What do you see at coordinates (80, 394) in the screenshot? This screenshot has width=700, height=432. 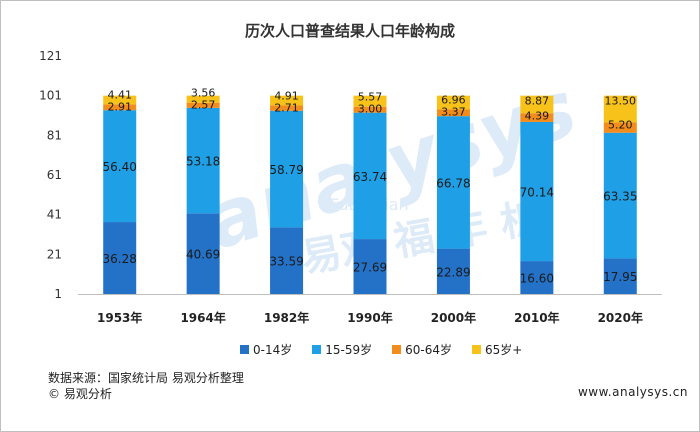 I see `copyright: © 易观分析` at bounding box center [80, 394].